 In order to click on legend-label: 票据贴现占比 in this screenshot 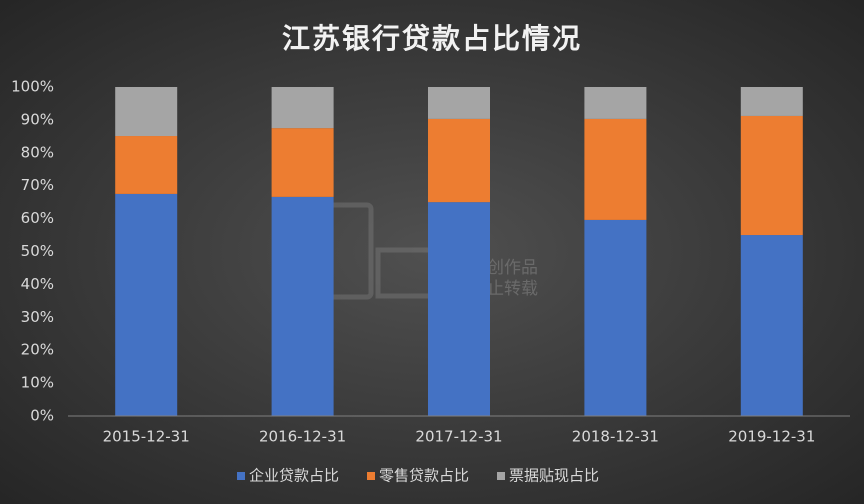, I will do `click(554, 476)`.